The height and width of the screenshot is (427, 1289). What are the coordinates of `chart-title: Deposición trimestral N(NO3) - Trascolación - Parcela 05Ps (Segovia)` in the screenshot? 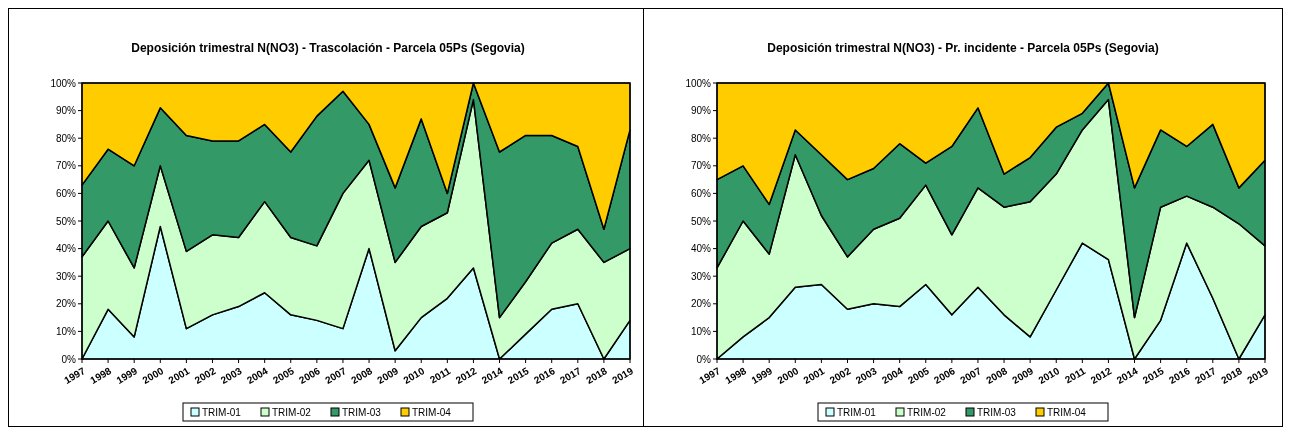 It's located at (328, 48).